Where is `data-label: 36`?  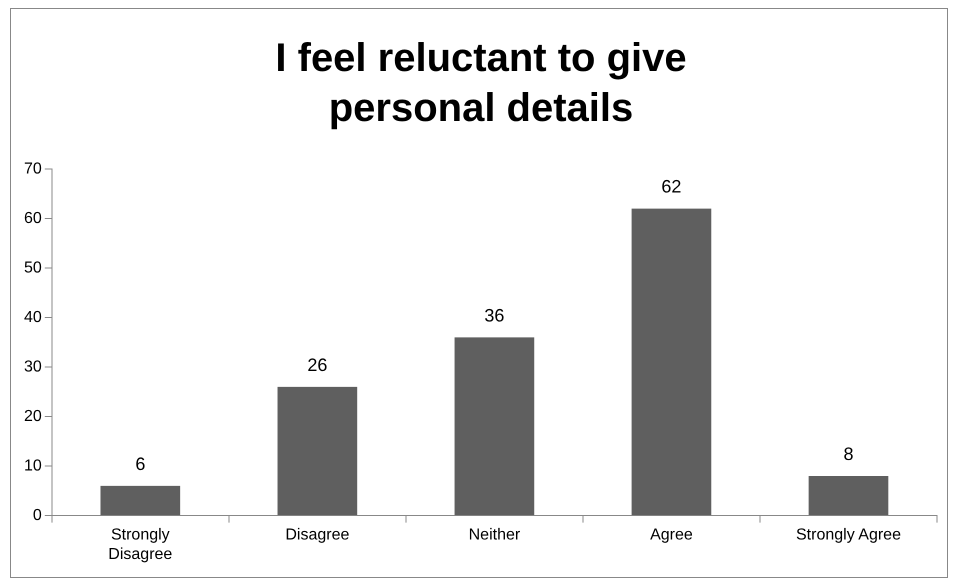
data-label: 36 is located at coordinates (494, 315).